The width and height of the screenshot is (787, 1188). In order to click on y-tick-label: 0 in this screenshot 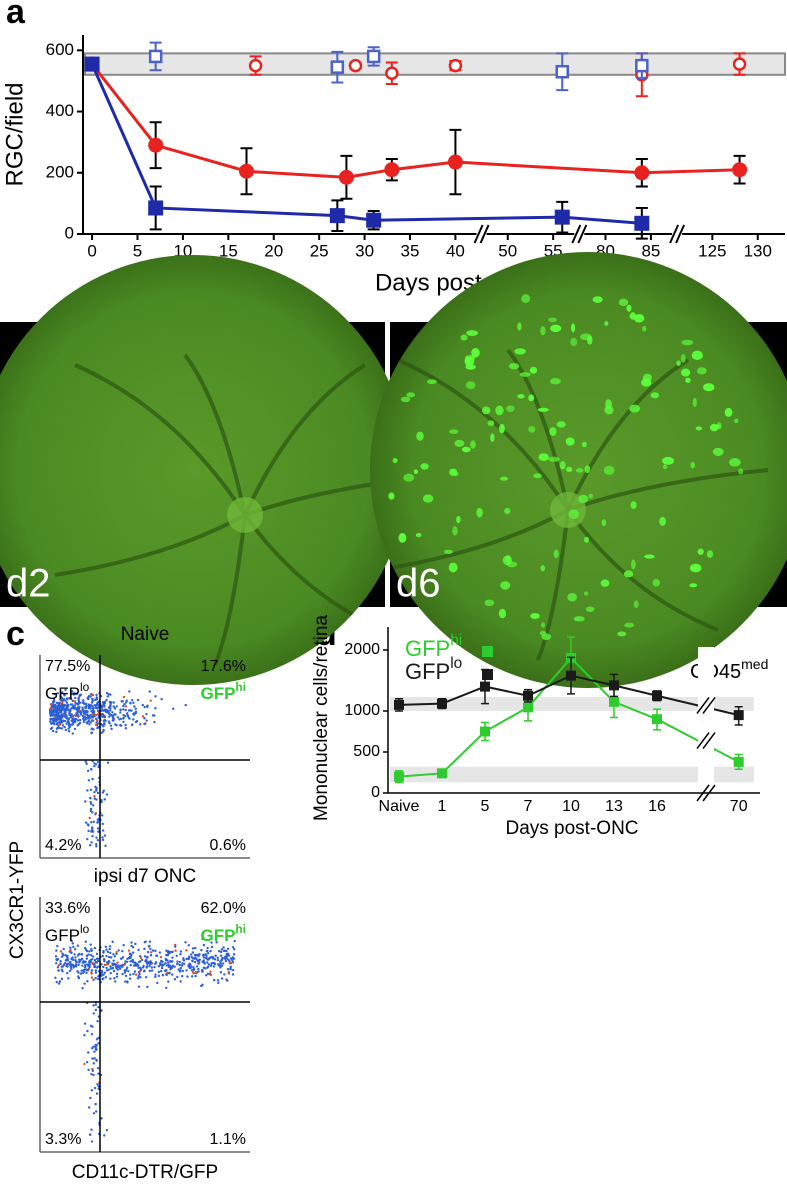, I will do `click(69, 232)`.